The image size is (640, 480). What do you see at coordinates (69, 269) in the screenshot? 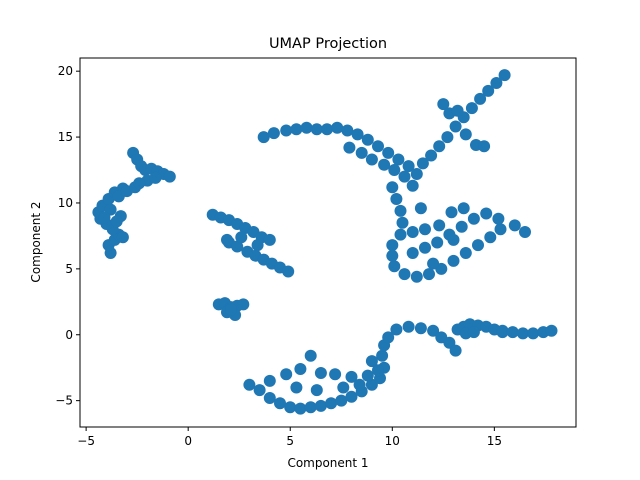
I see `y-tick-label: 5` at bounding box center [69, 269].